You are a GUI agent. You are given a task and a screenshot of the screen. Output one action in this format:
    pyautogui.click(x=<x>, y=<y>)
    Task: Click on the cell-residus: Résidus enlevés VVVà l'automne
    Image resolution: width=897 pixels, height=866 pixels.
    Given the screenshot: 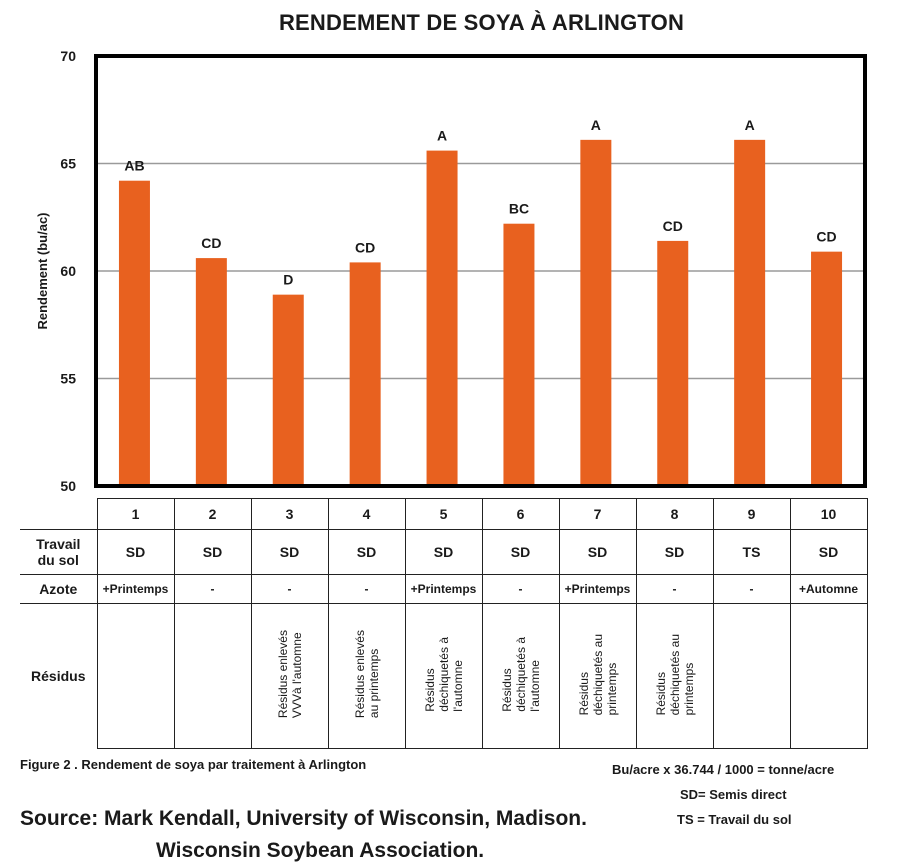 What is the action you would take?
    pyautogui.click(x=289, y=676)
    